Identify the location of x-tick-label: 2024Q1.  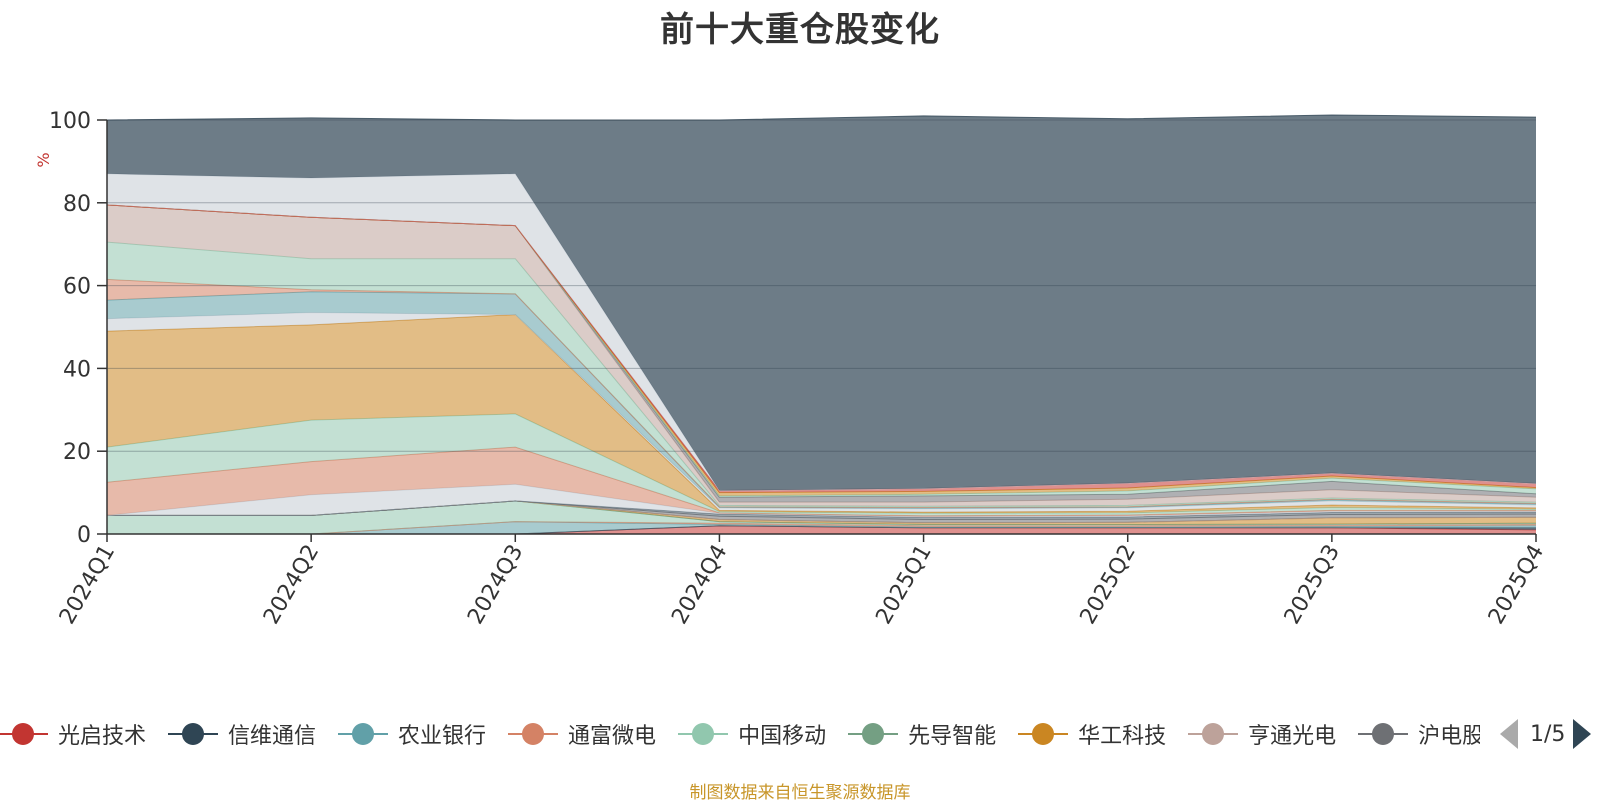
(87, 585).